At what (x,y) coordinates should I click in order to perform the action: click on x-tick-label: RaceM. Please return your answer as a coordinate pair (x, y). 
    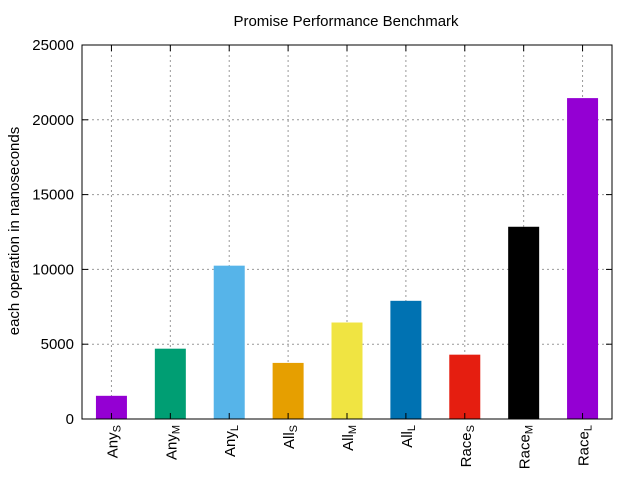
    Looking at the image, I should click on (526, 447).